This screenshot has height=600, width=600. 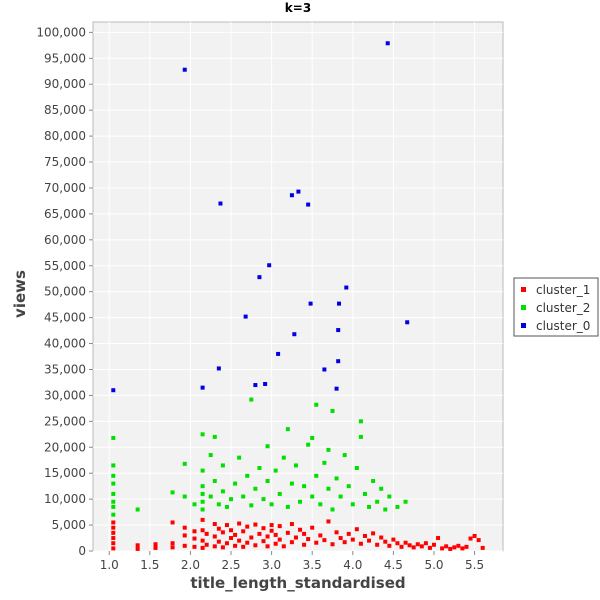 What do you see at coordinates (69, 525) in the screenshot?
I see `y-tick-label: 5,000` at bounding box center [69, 525].